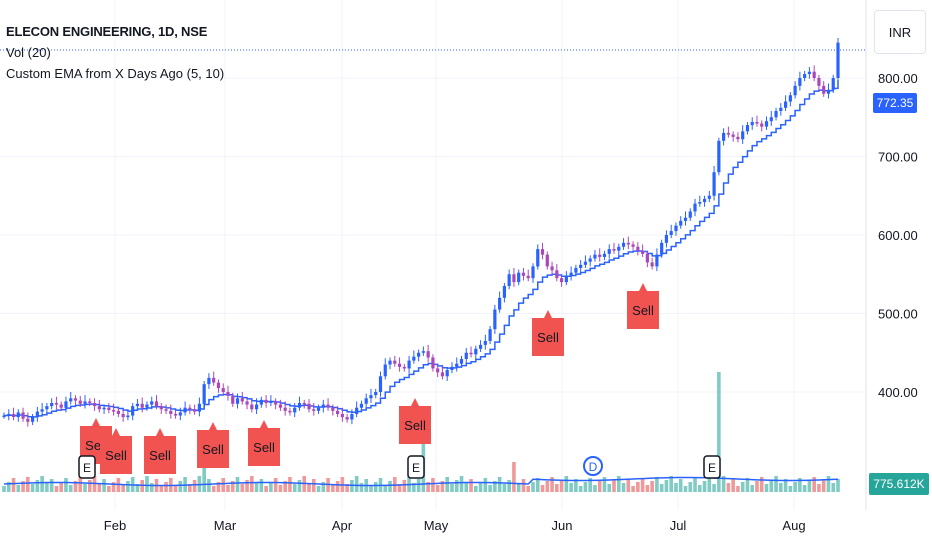 The width and height of the screenshot is (932, 555). I want to click on earnings-event-label: E, so click(416, 468).